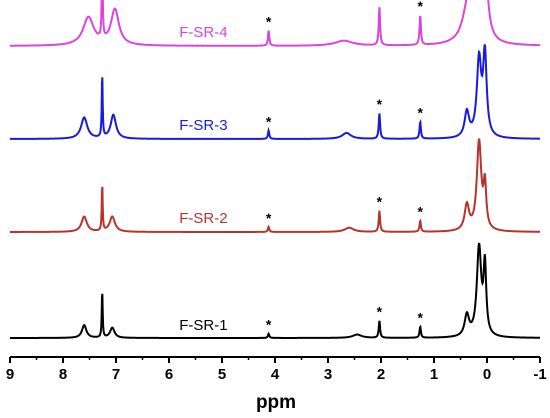 The height and width of the screenshot is (418, 550). Describe the element at coordinates (276, 384) in the screenshot. I see `x-axis: 9 8 7 6 5 4 3 2 1 0 -1 ppm` at that location.